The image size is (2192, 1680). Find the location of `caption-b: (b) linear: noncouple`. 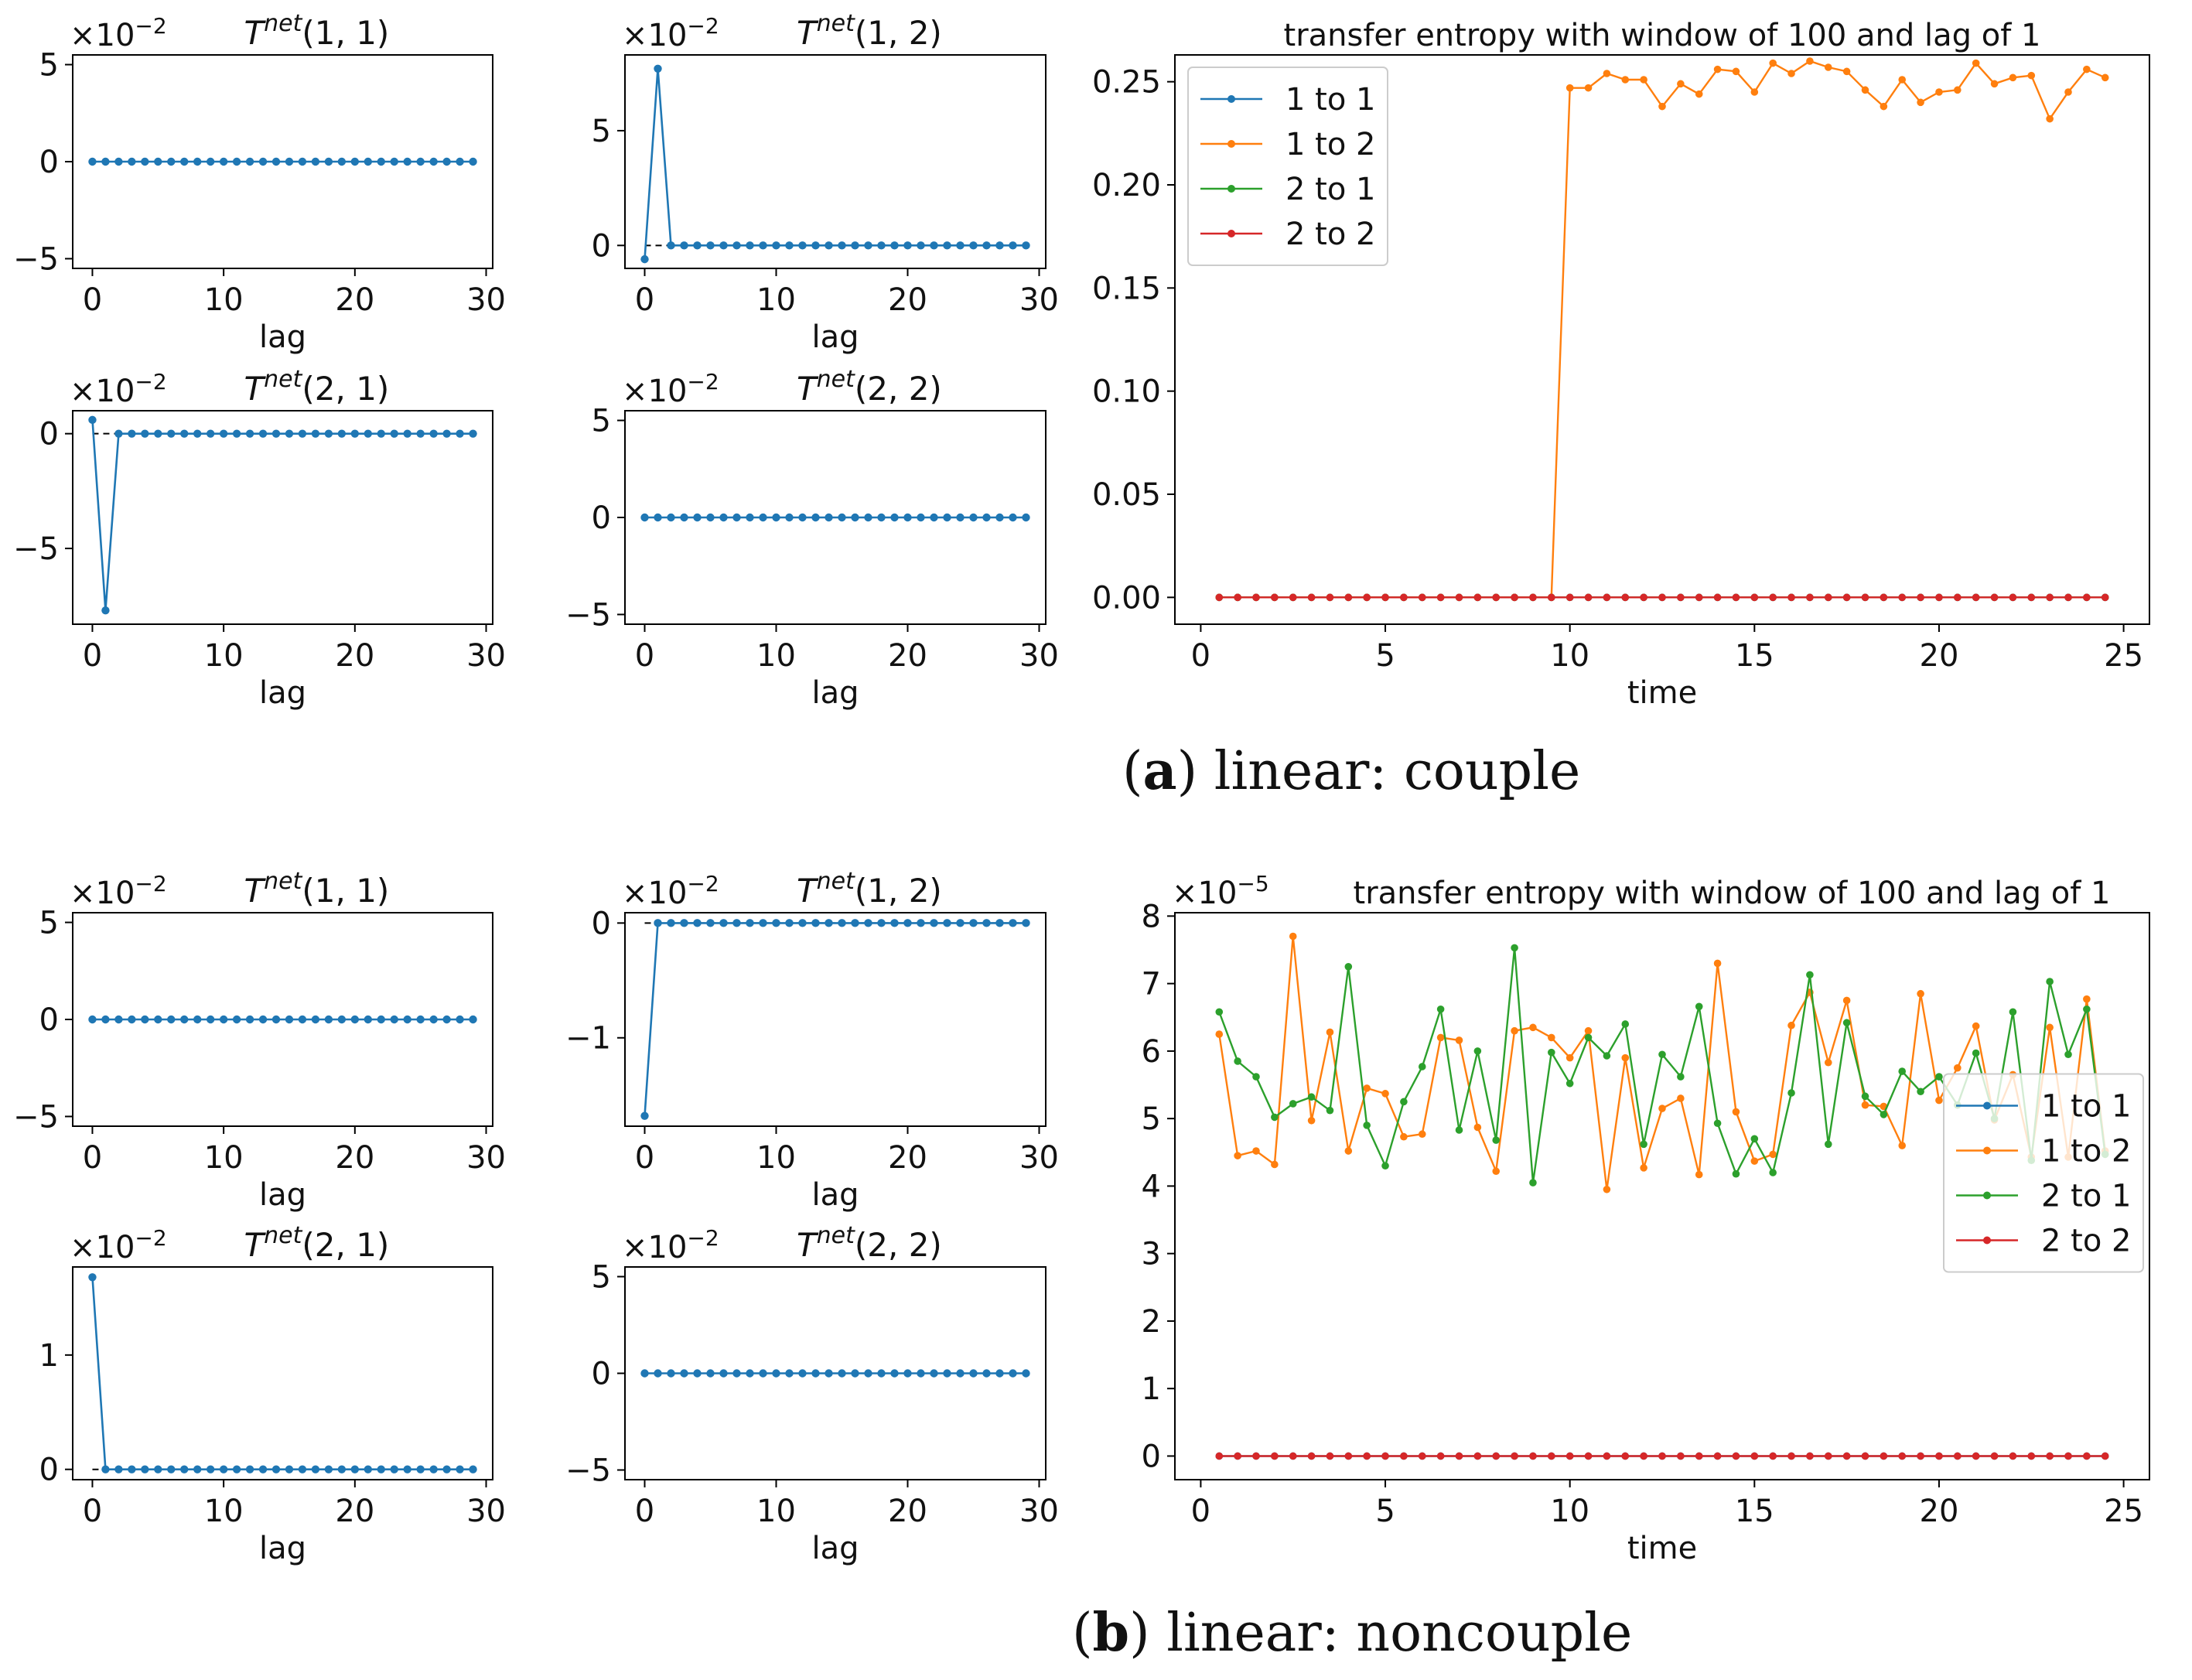

caption-b: (b) linear: noncouple is located at coordinates (1352, 1633).